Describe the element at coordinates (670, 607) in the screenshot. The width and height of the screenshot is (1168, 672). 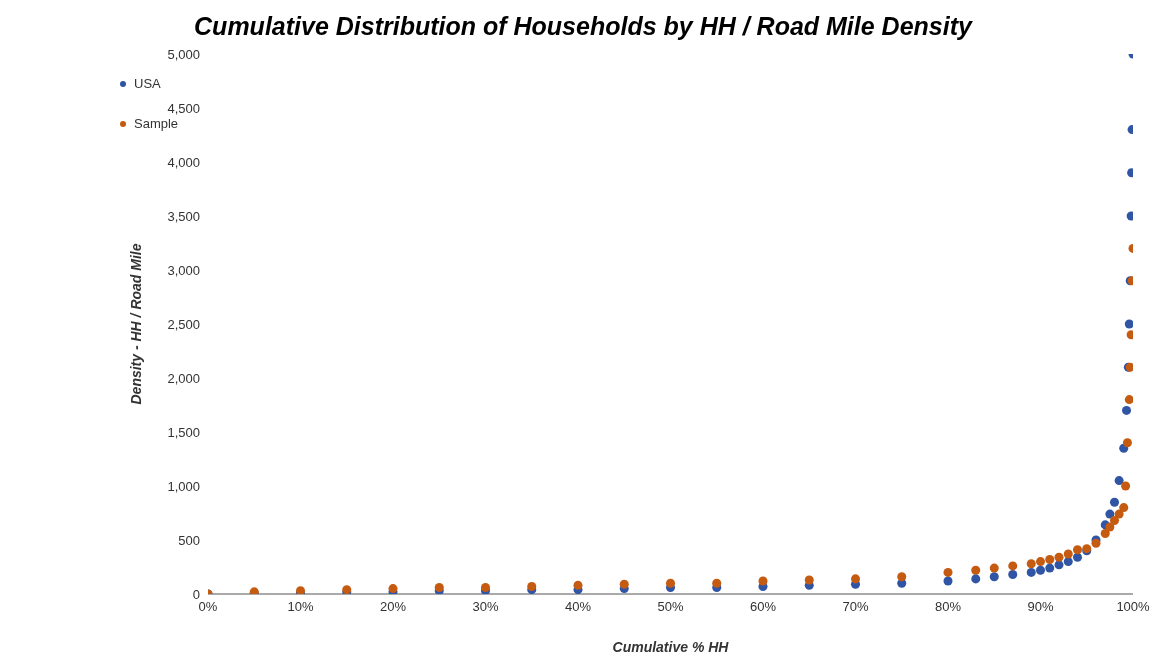
I see `x-tick-label: 50%` at that location.